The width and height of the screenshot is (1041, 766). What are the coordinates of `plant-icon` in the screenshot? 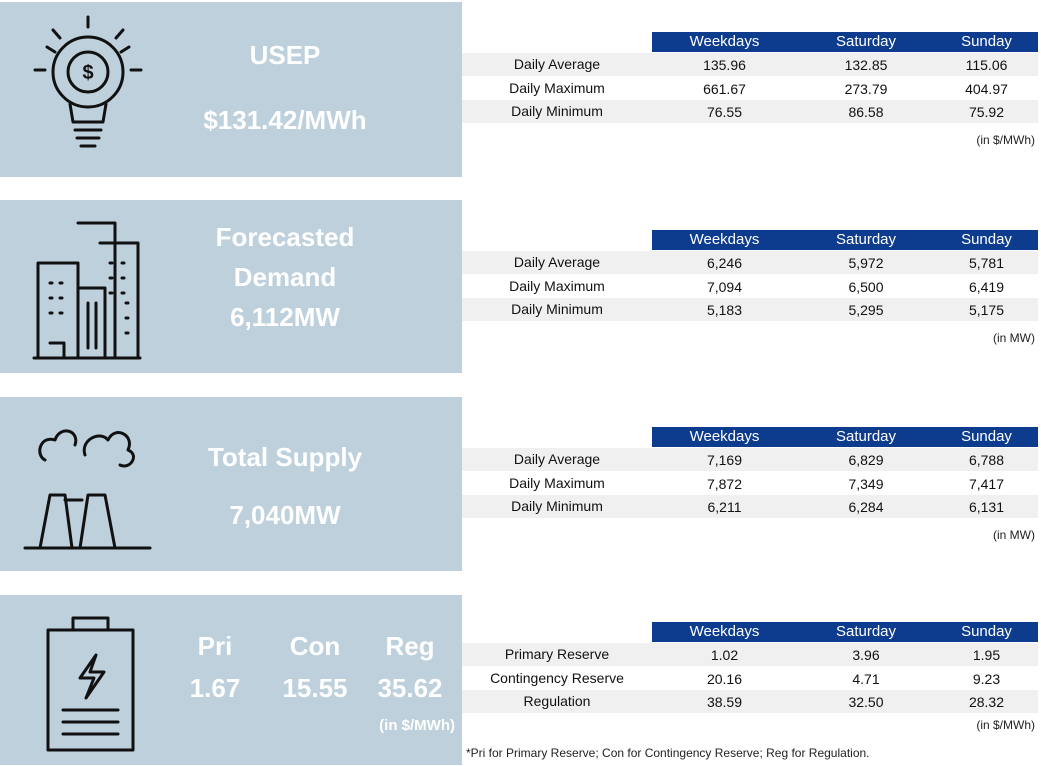 It's located at (87, 489).